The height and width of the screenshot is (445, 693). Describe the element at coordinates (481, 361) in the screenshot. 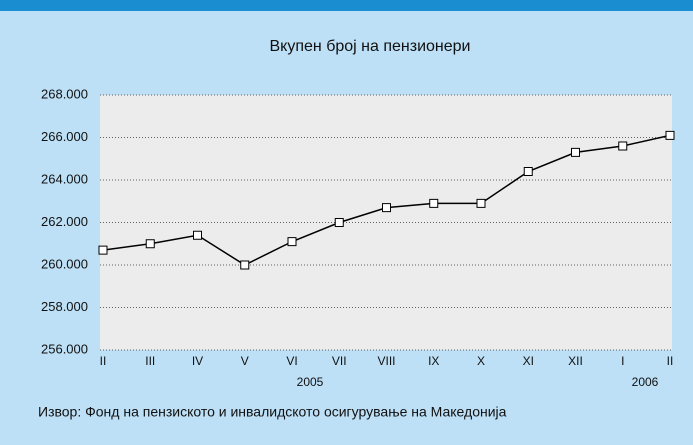

I see `x-tick-label: X` at that location.